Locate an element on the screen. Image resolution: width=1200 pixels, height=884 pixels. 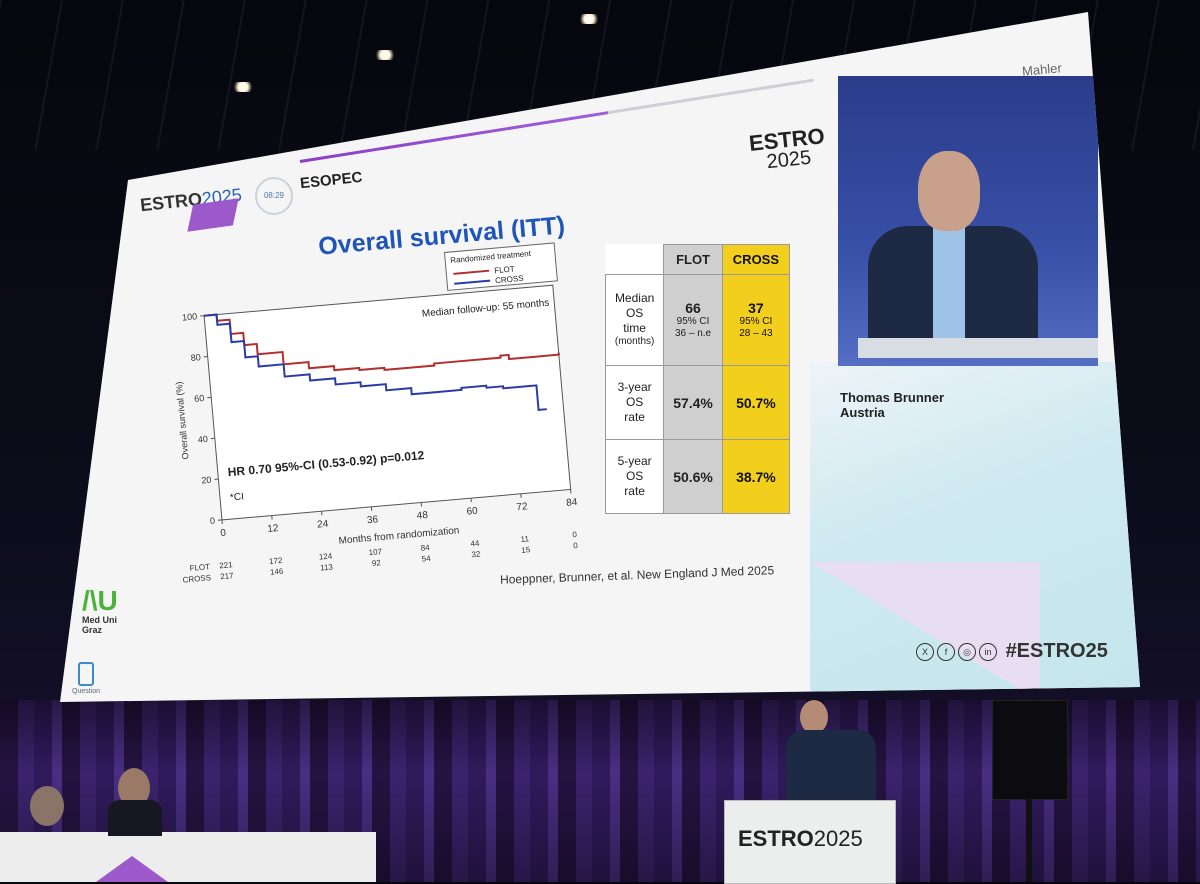
section-title: ESOPEC is located at coordinates (331, 180).